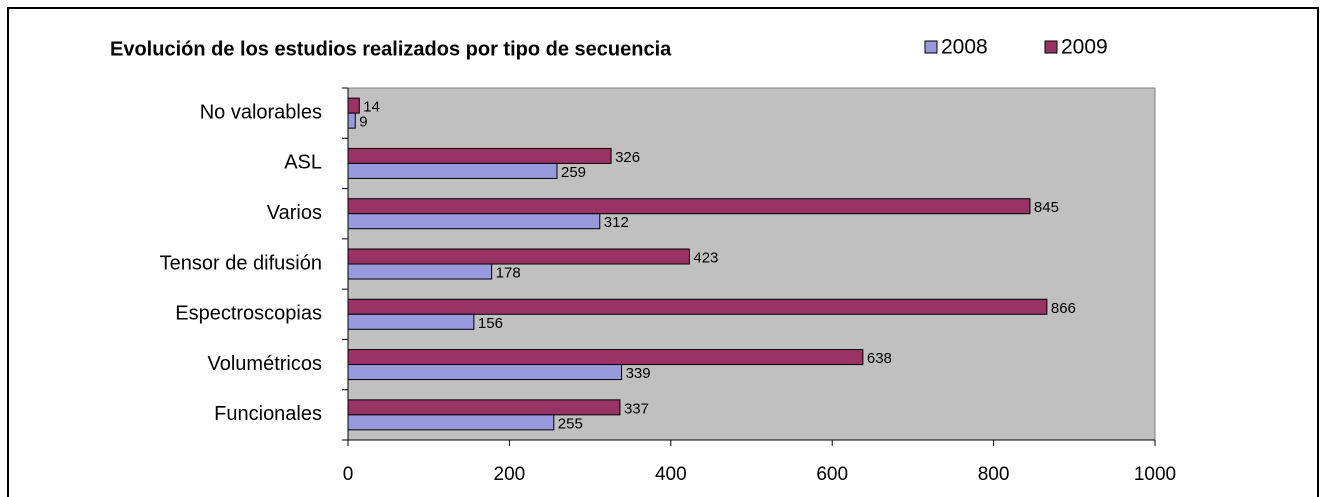 The height and width of the screenshot is (497, 1322). I want to click on data-label: 312, so click(616, 222).